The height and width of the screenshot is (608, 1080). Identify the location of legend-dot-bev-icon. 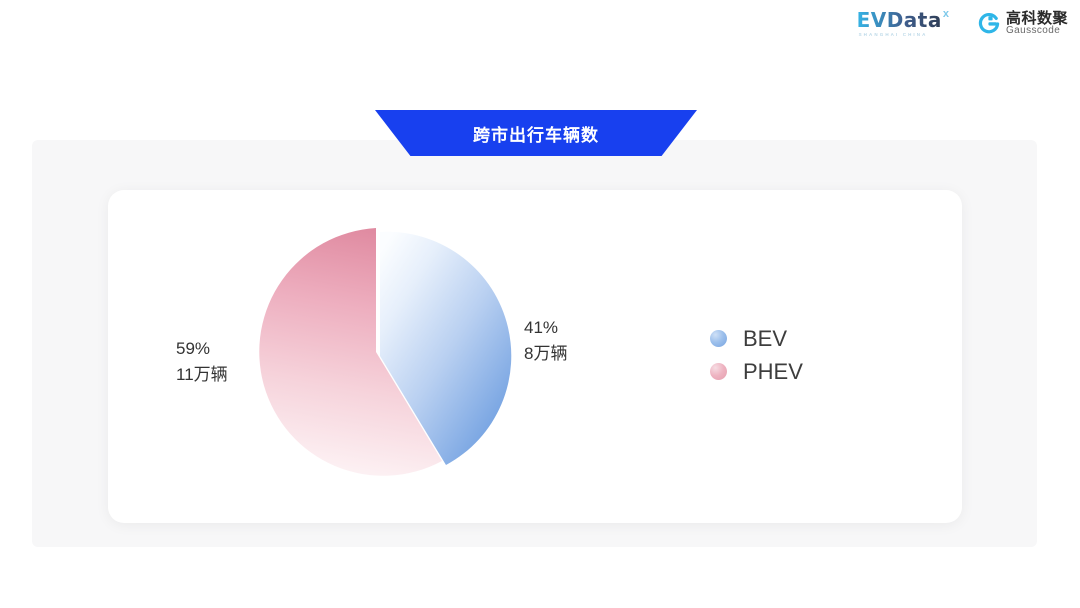
(718, 338).